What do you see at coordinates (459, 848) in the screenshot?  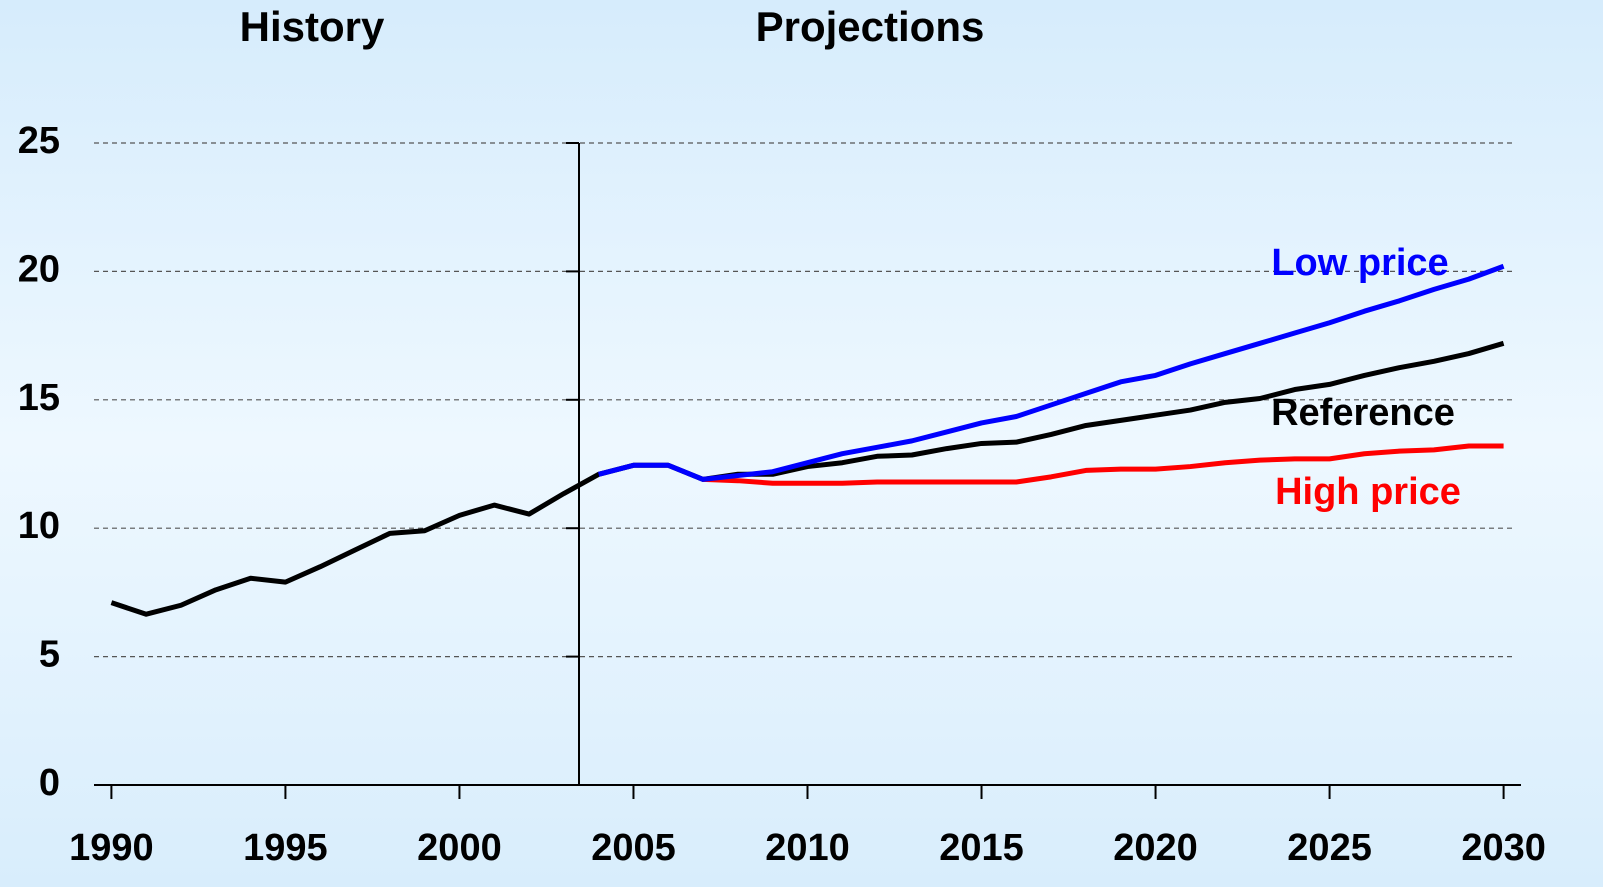 I see `x-tick-label: 2000` at bounding box center [459, 848].